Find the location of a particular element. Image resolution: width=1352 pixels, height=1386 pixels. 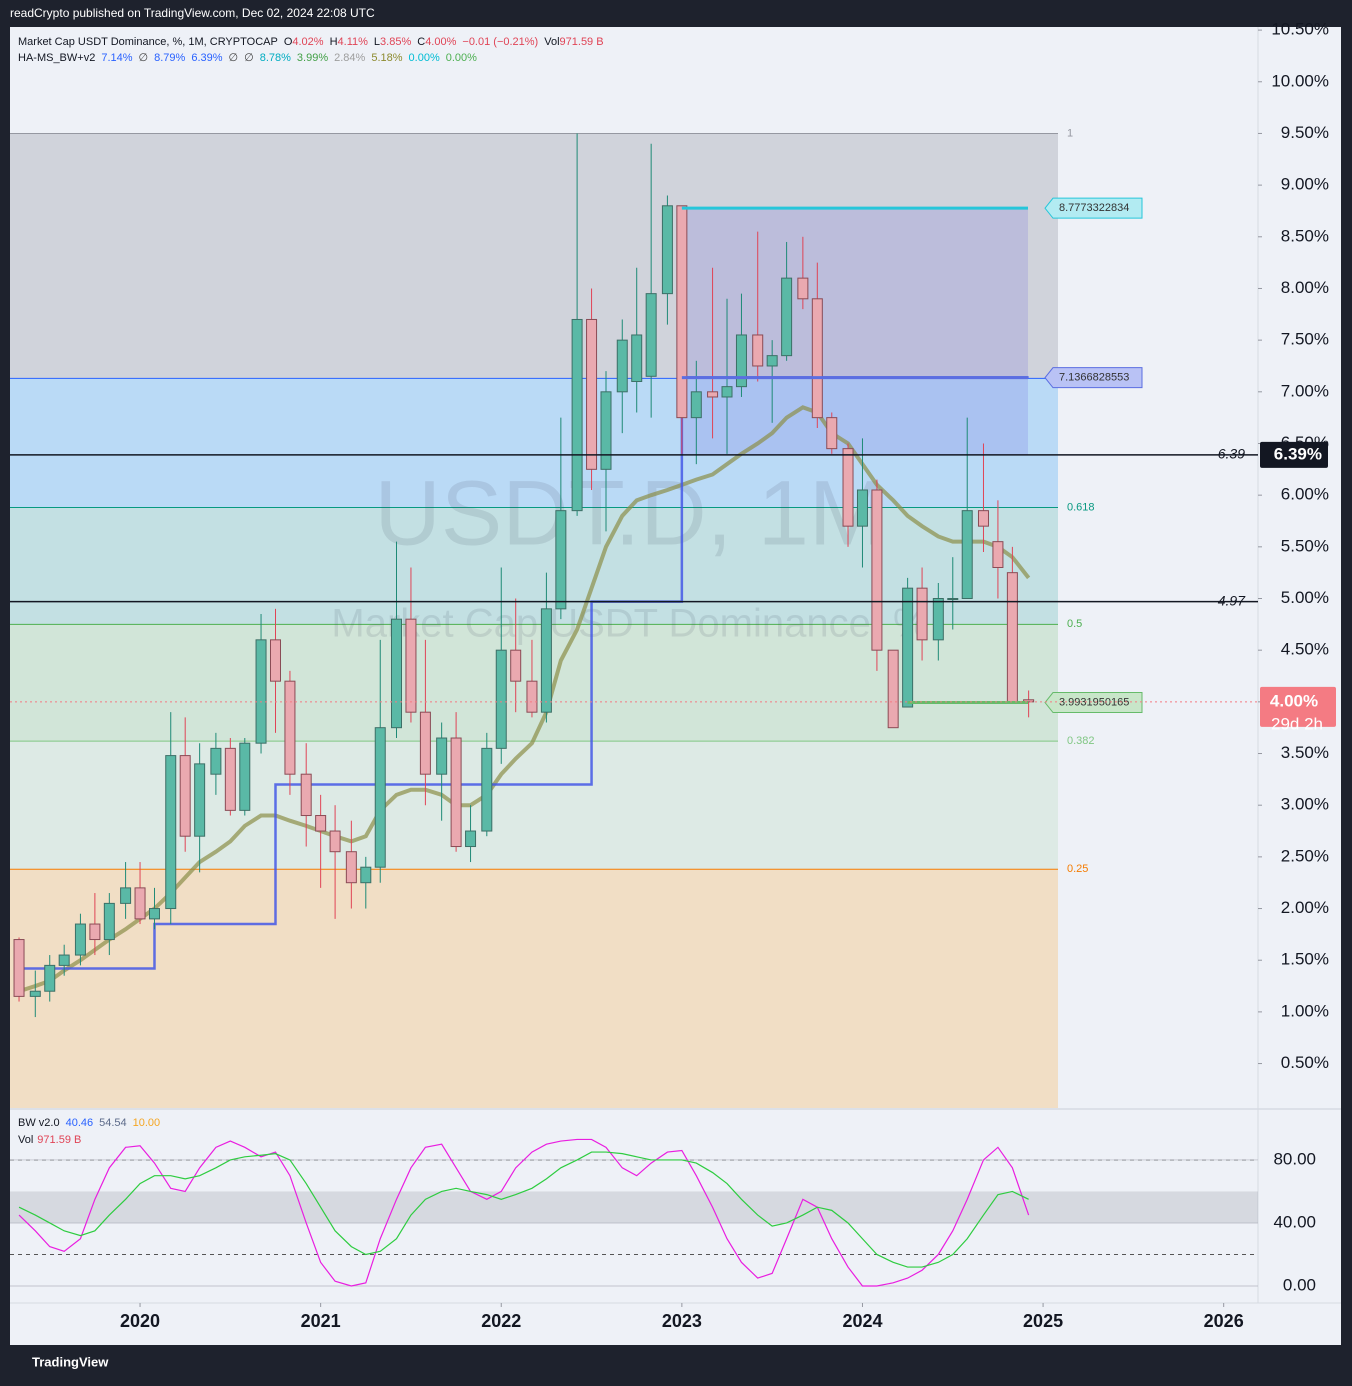

y-tick-label: 10.00% is located at coordinates (1300, 80).